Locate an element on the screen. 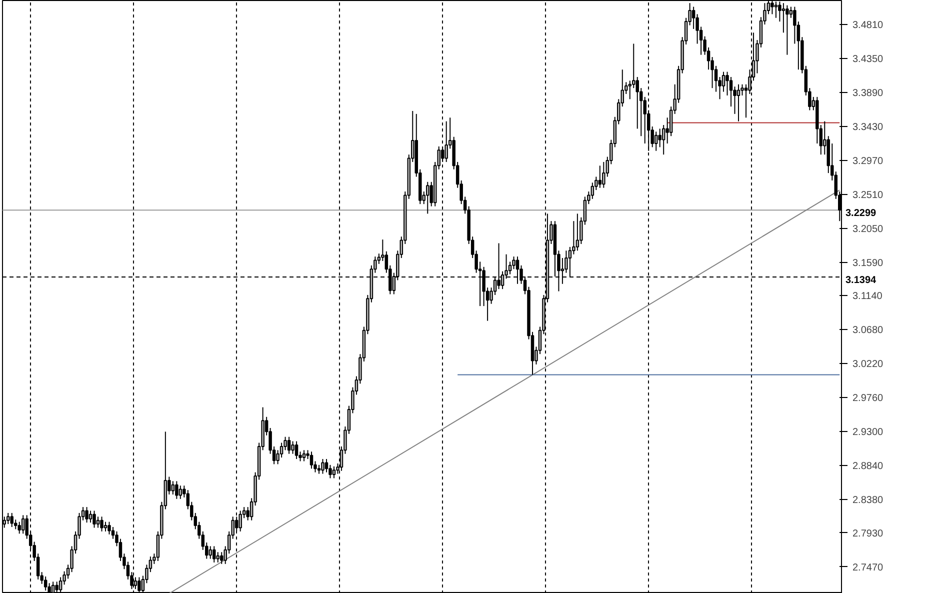 Image resolution: width=948 pixels, height=593 pixels. y-tick-label: 2.8380 is located at coordinates (868, 500).